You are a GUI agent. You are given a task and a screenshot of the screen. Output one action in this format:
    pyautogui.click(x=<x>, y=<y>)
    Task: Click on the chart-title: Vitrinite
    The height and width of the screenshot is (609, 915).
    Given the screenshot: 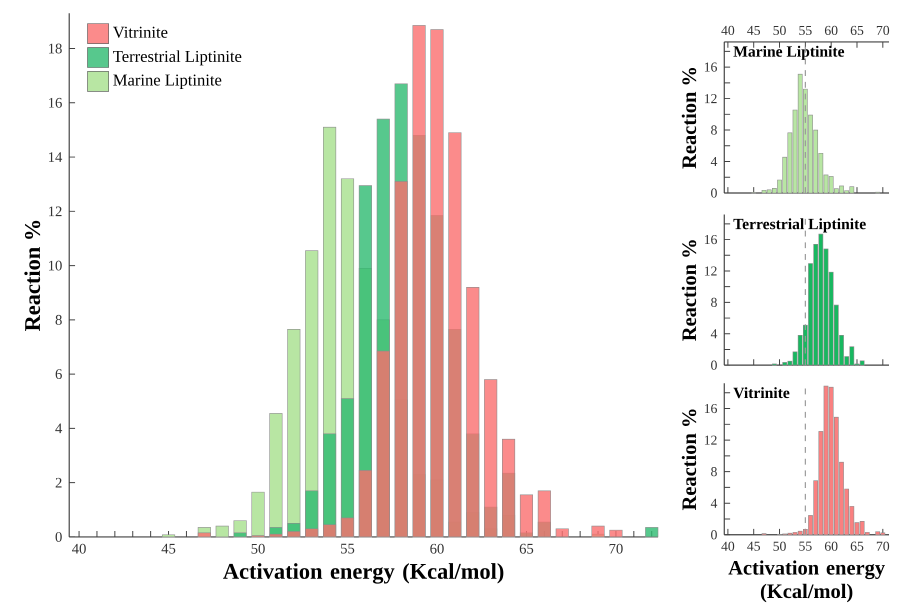 What is the action you would take?
    pyautogui.click(x=761, y=392)
    